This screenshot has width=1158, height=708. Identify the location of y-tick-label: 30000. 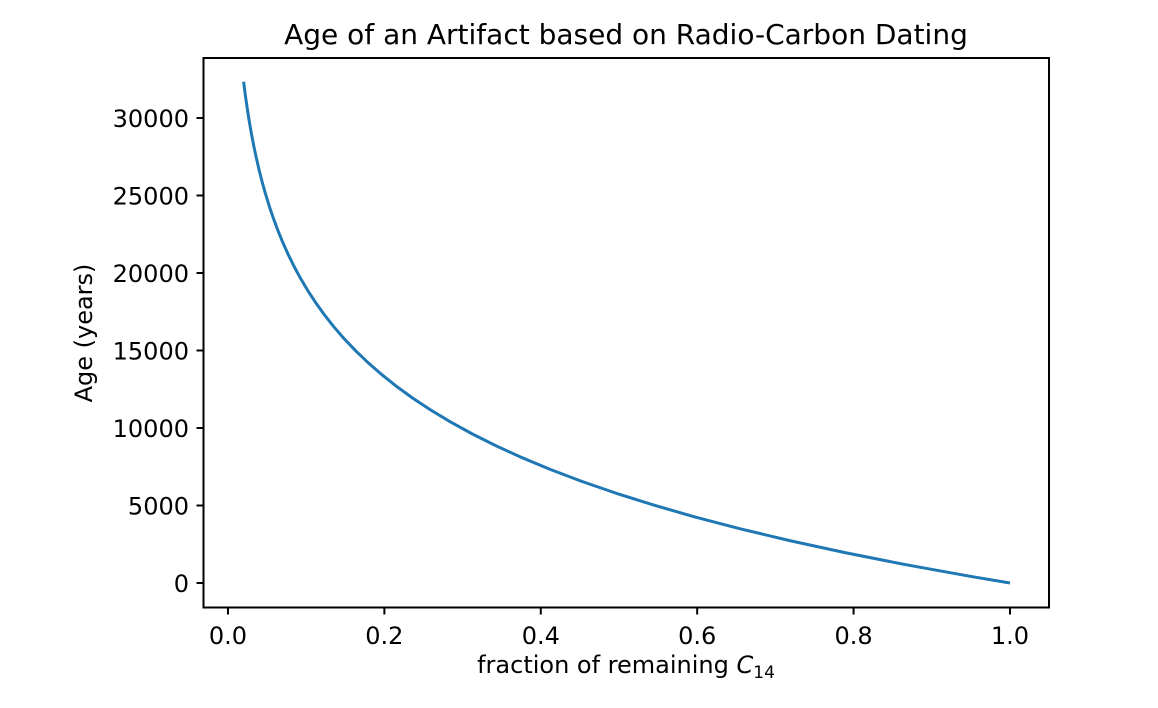
(151, 119).